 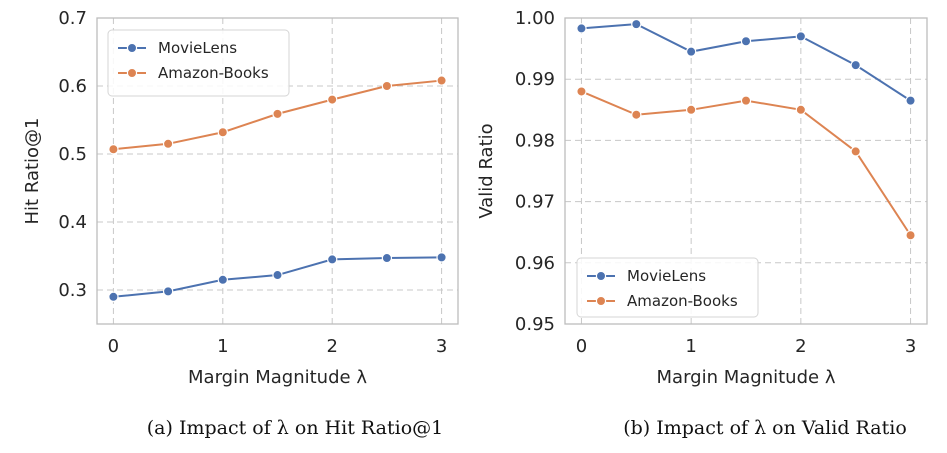 I want to click on y-tick-label: 0.5, so click(x=72, y=154).